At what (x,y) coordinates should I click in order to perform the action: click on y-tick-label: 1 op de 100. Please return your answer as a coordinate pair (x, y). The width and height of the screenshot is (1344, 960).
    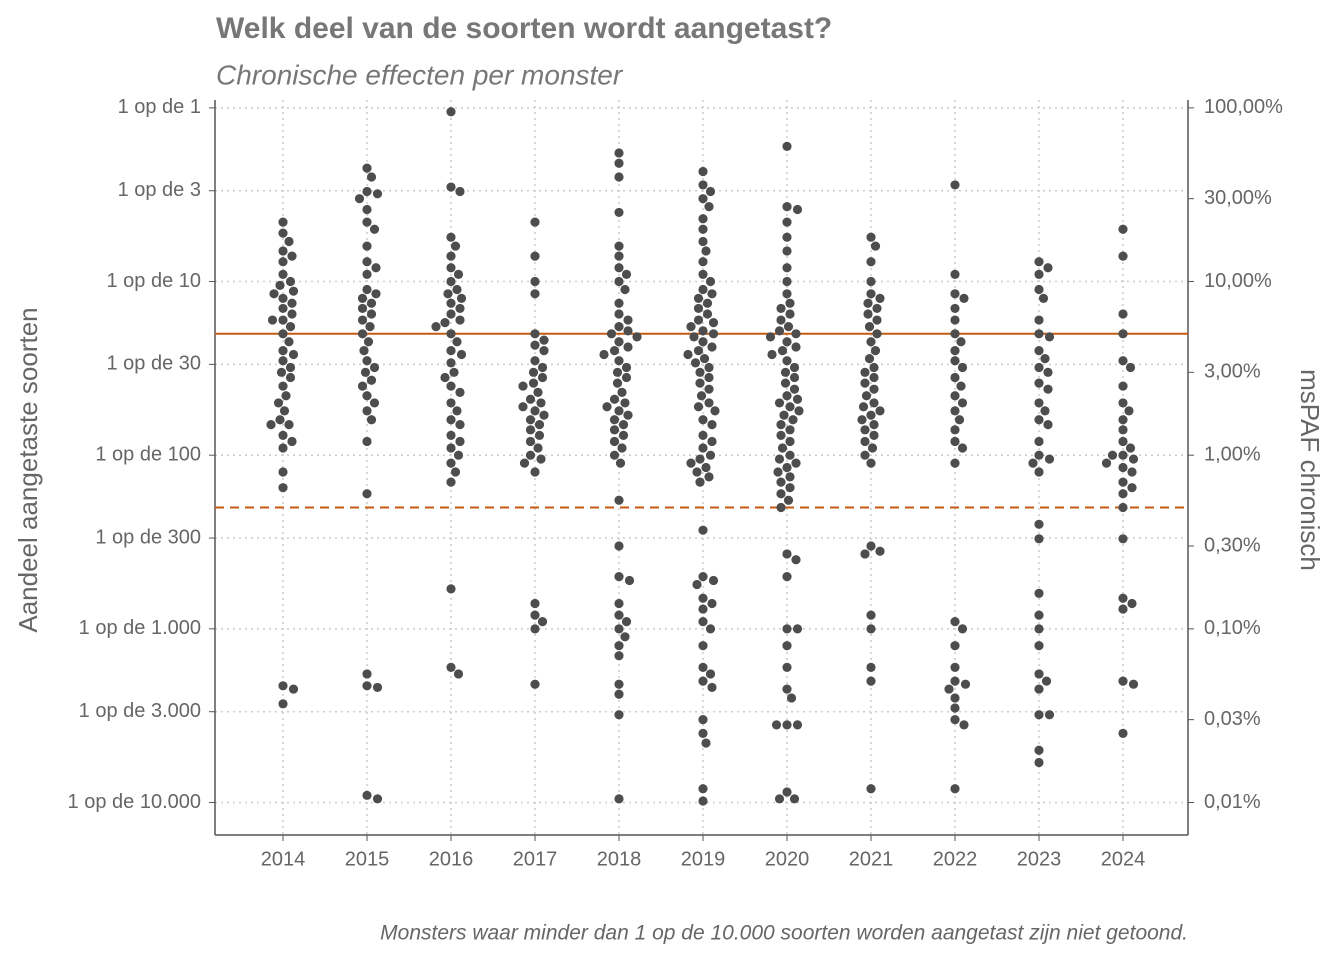
    Looking at the image, I should click on (148, 454).